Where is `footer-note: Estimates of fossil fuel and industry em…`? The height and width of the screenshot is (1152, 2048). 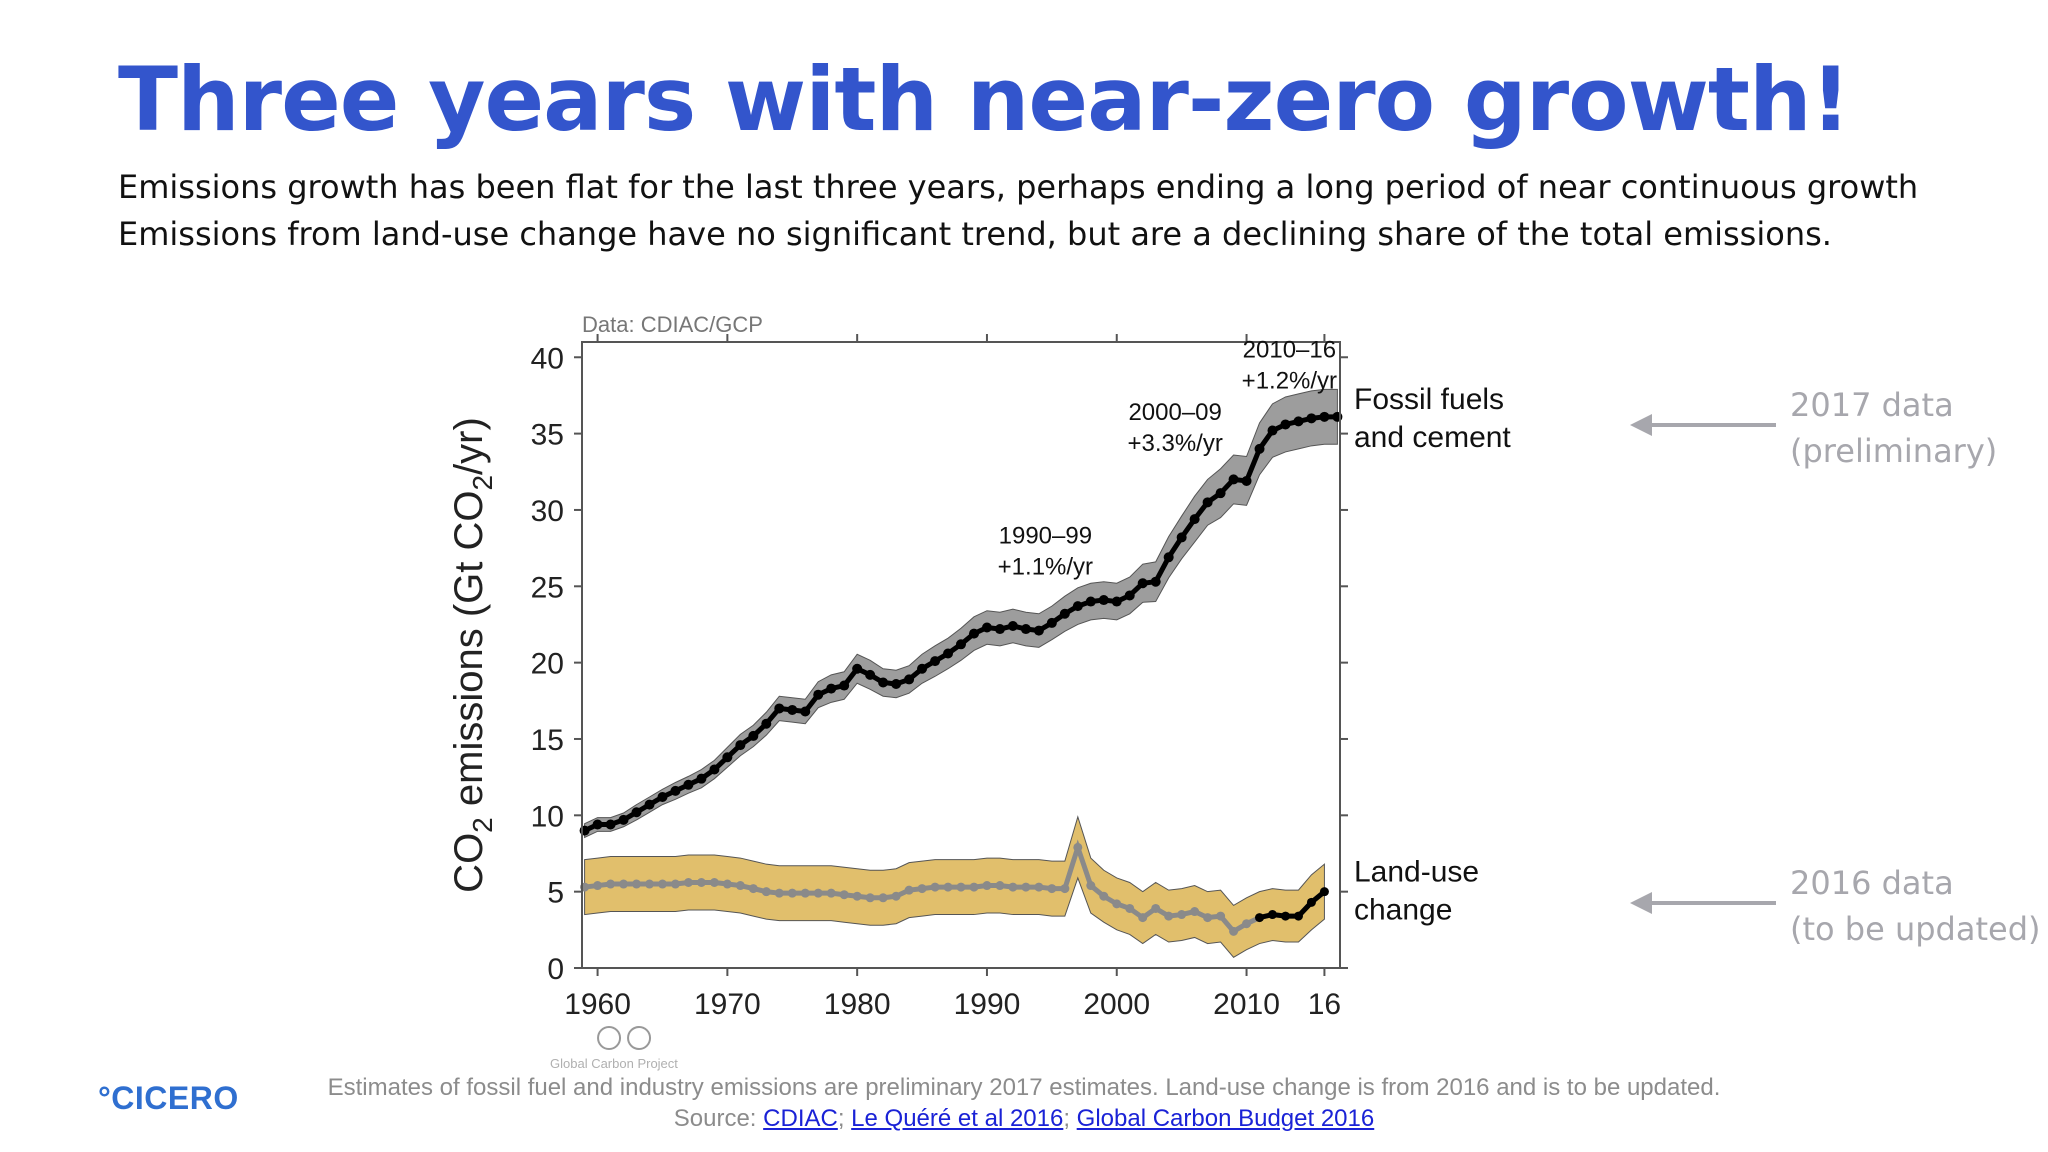 footer-note: Estimates of fossil fuel and industry em… is located at coordinates (1024, 1087).